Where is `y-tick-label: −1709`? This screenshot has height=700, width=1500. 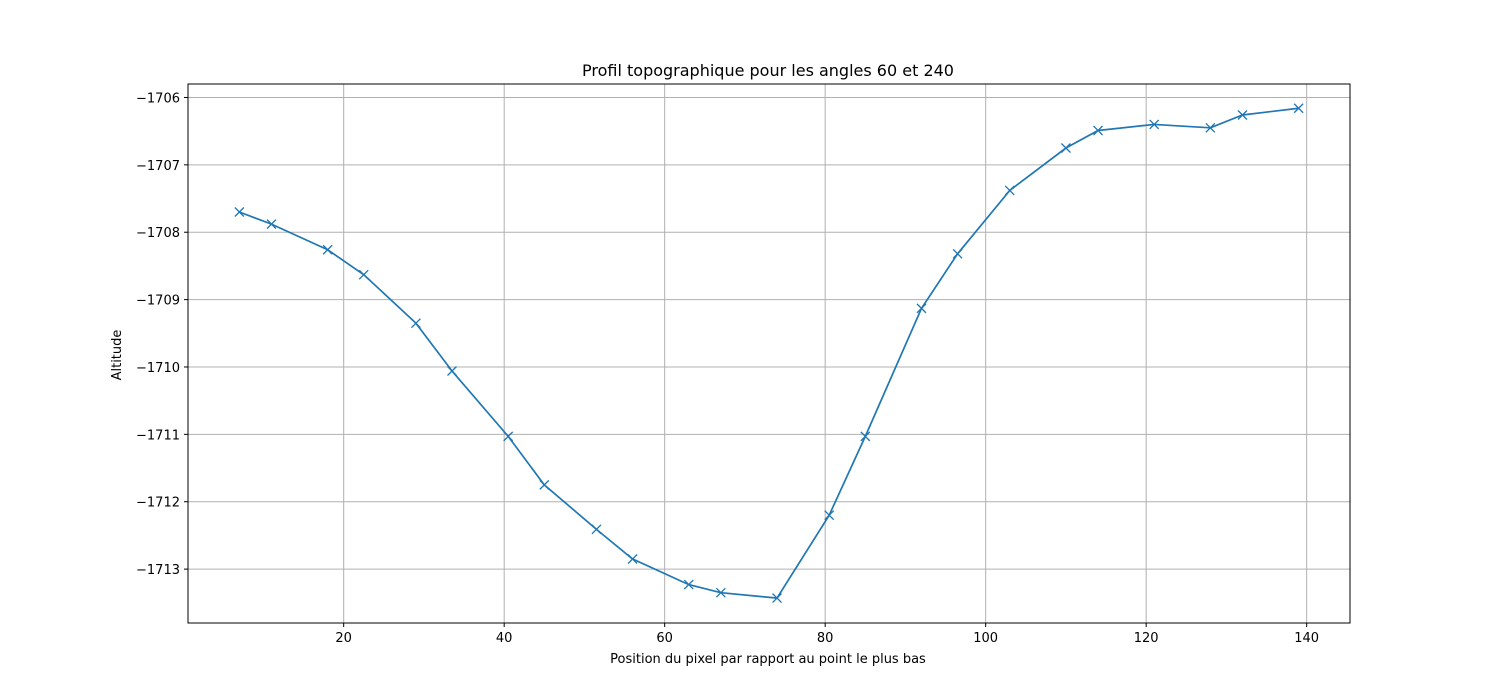 y-tick-label: −1709 is located at coordinates (158, 301).